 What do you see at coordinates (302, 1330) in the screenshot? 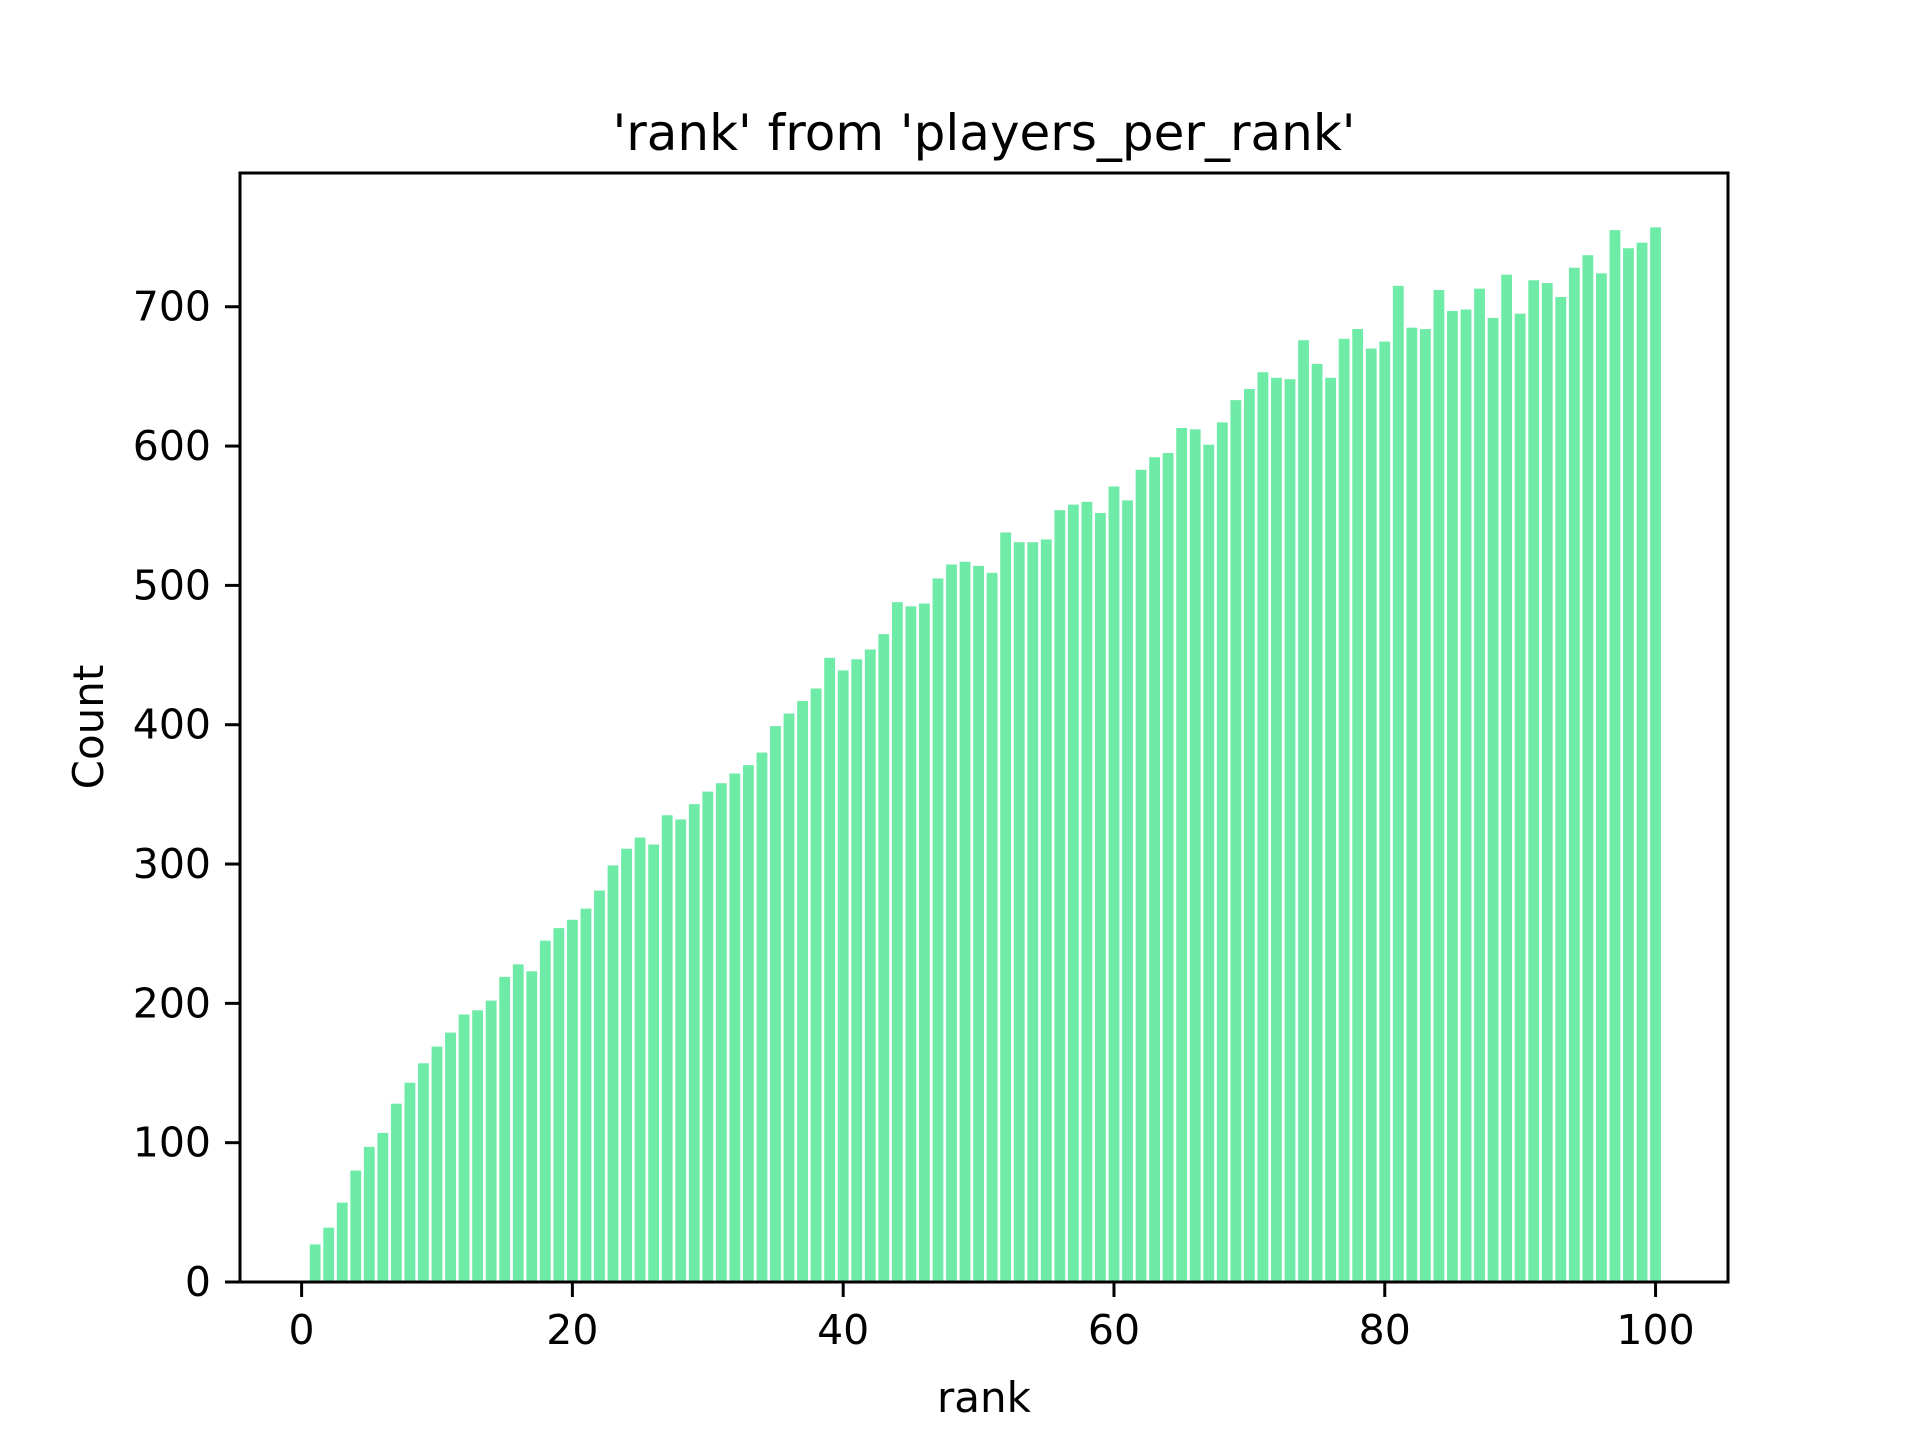
I see `x-tick-label: 0` at bounding box center [302, 1330].